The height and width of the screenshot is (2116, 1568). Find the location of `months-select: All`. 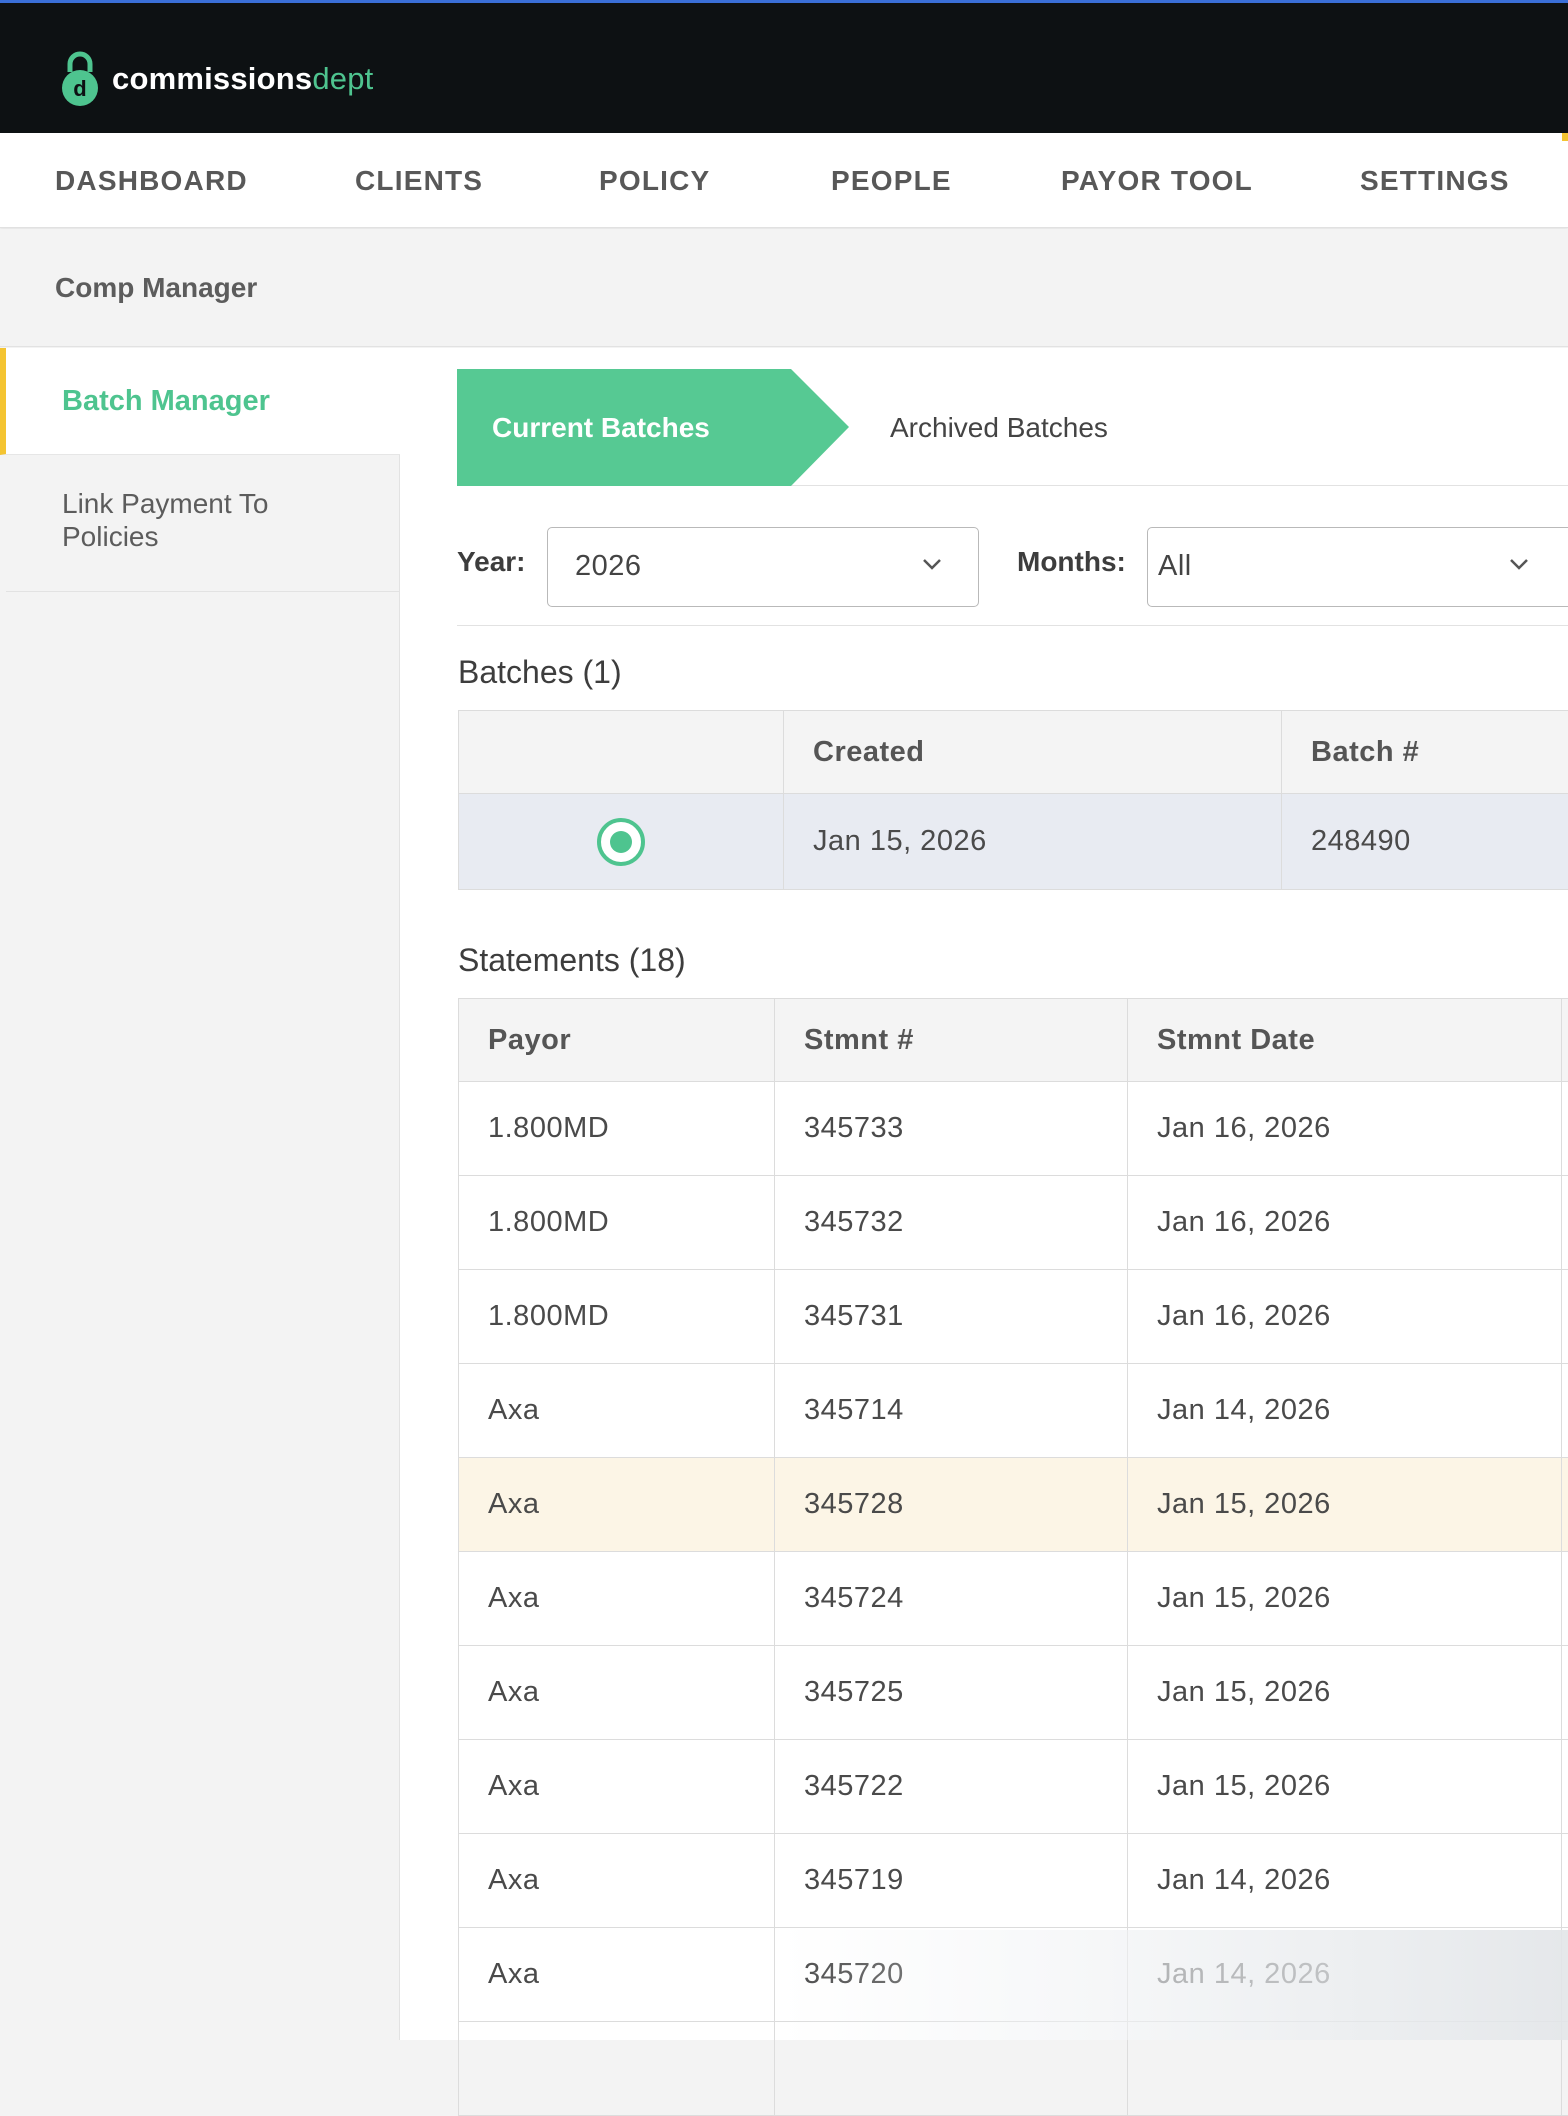

months-select: All is located at coordinates (1357, 567).